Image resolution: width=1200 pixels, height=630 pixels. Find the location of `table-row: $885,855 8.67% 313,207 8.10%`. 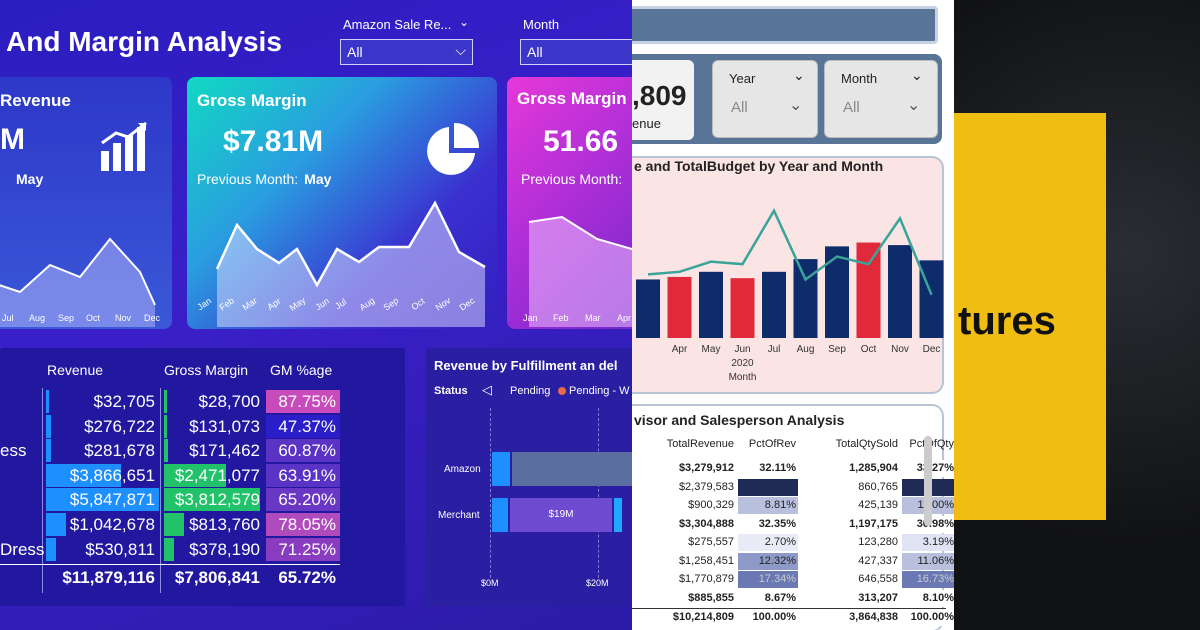

table-row: $885,855 8.67% 313,207 8.10% is located at coordinates (793, 598).